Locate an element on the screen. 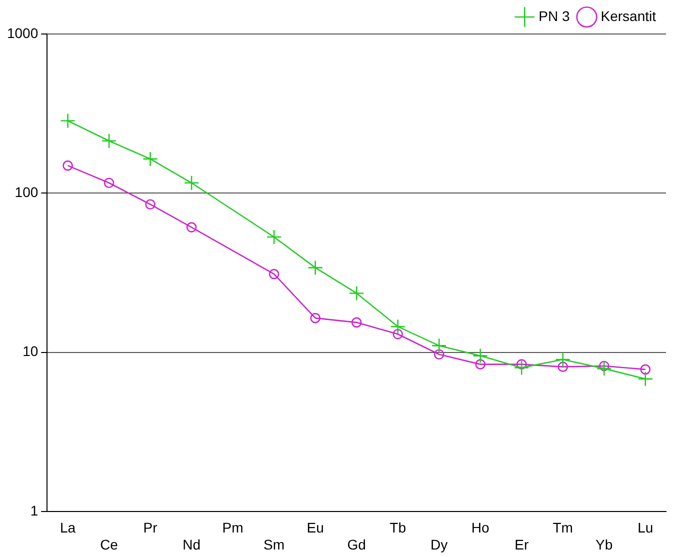 Image resolution: width=678 pixels, height=557 pixels. legend-label: Kersantit is located at coordinates (628, 16).